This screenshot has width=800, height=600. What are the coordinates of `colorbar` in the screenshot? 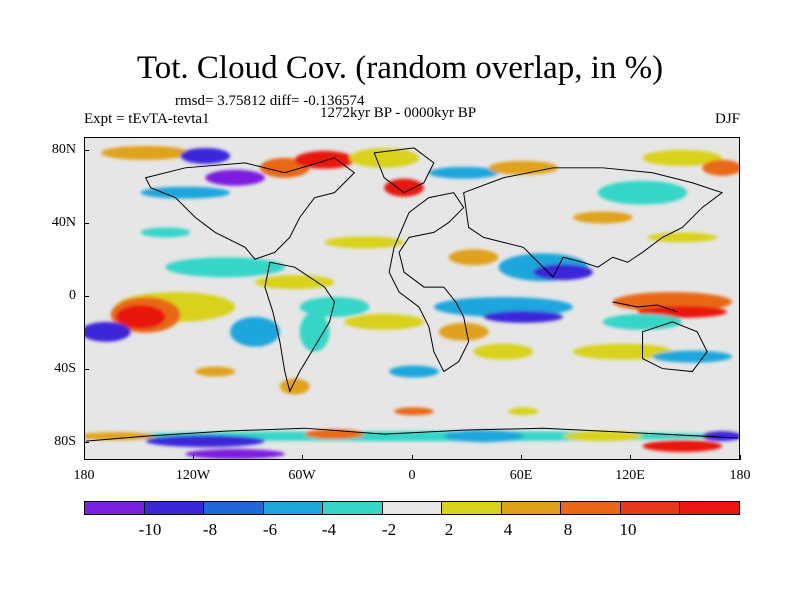 It's located at (412, 508).